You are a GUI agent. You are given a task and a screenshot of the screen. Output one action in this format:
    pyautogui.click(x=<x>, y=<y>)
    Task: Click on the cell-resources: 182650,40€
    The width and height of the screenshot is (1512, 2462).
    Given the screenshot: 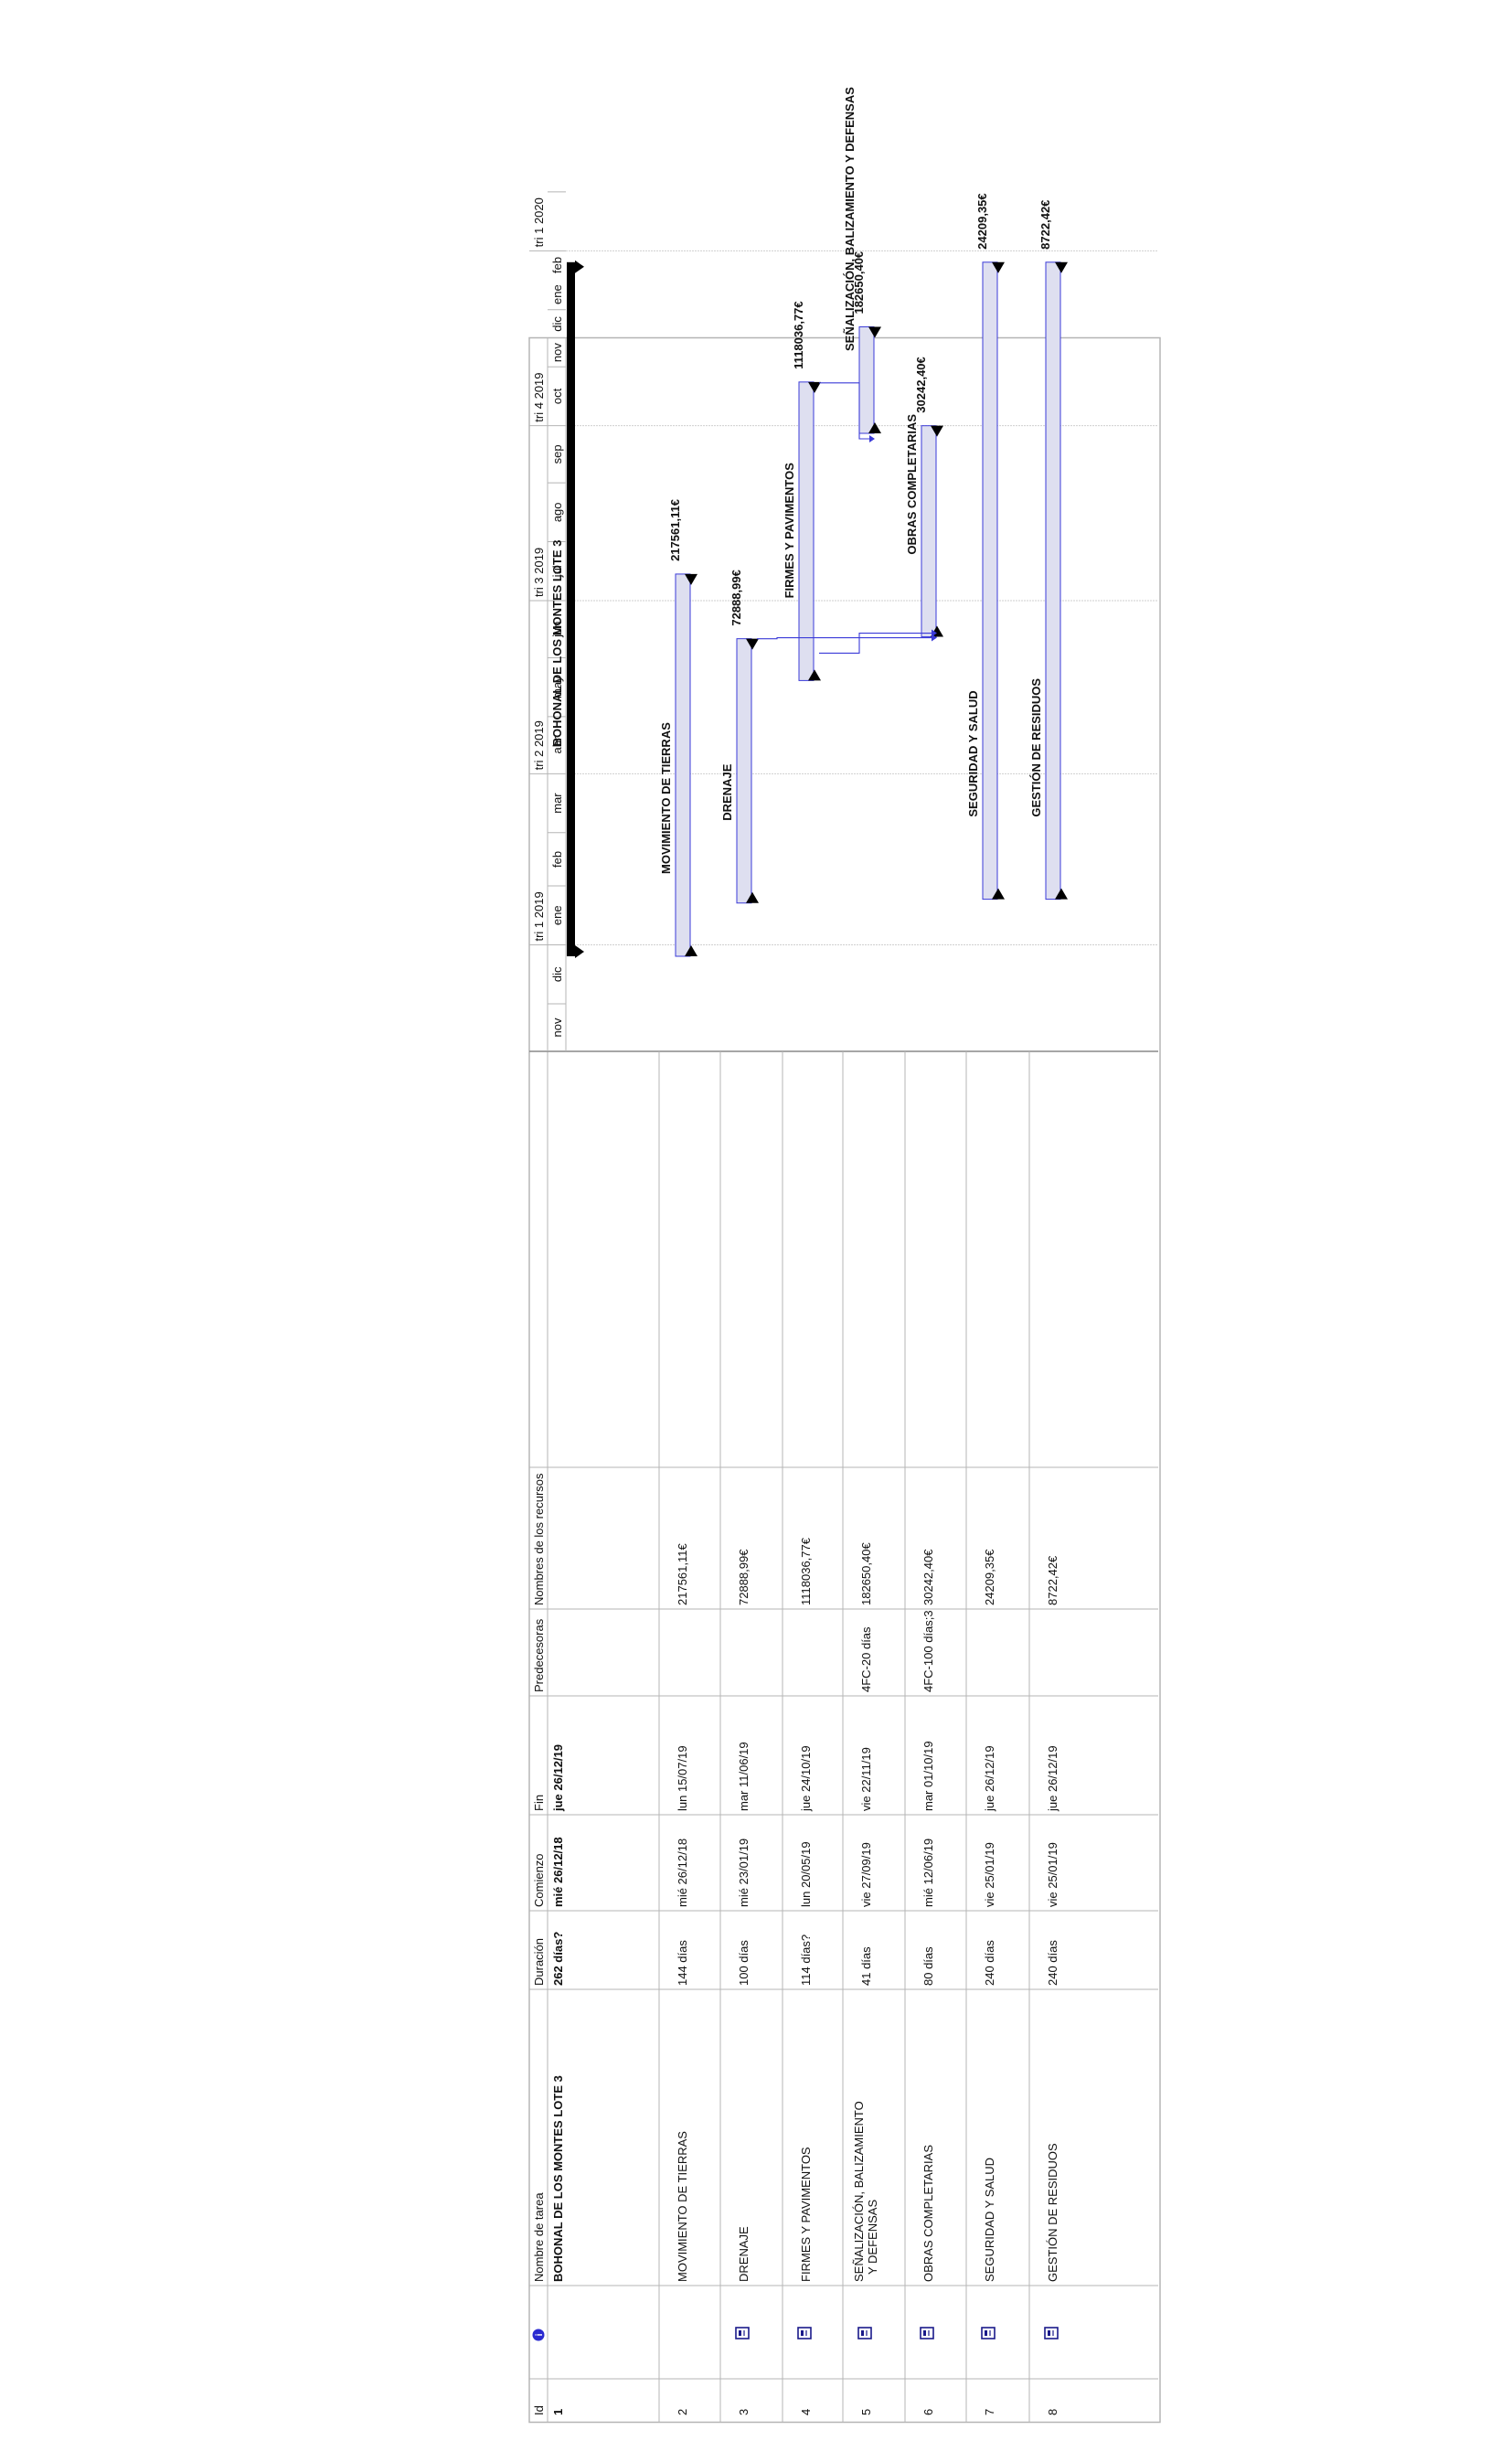 What is the action you would take?
    pyautogui.click(x=866, y=1573)
    